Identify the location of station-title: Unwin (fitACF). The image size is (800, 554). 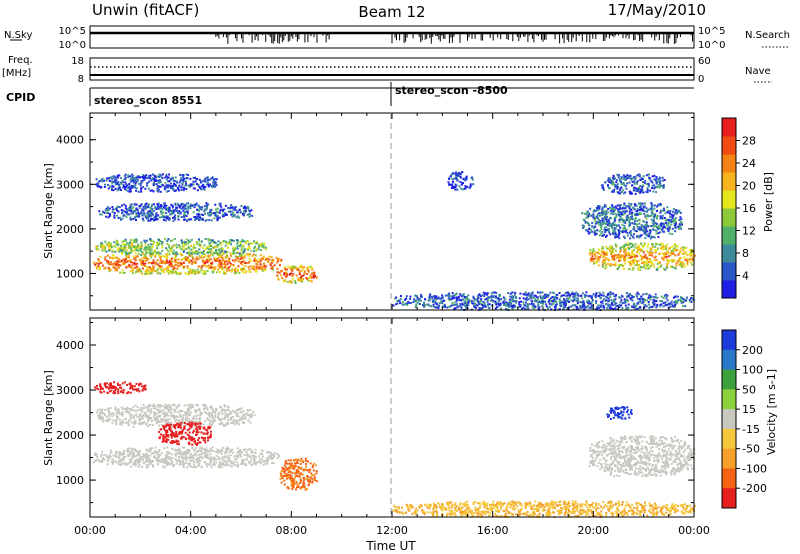
(145, 10).